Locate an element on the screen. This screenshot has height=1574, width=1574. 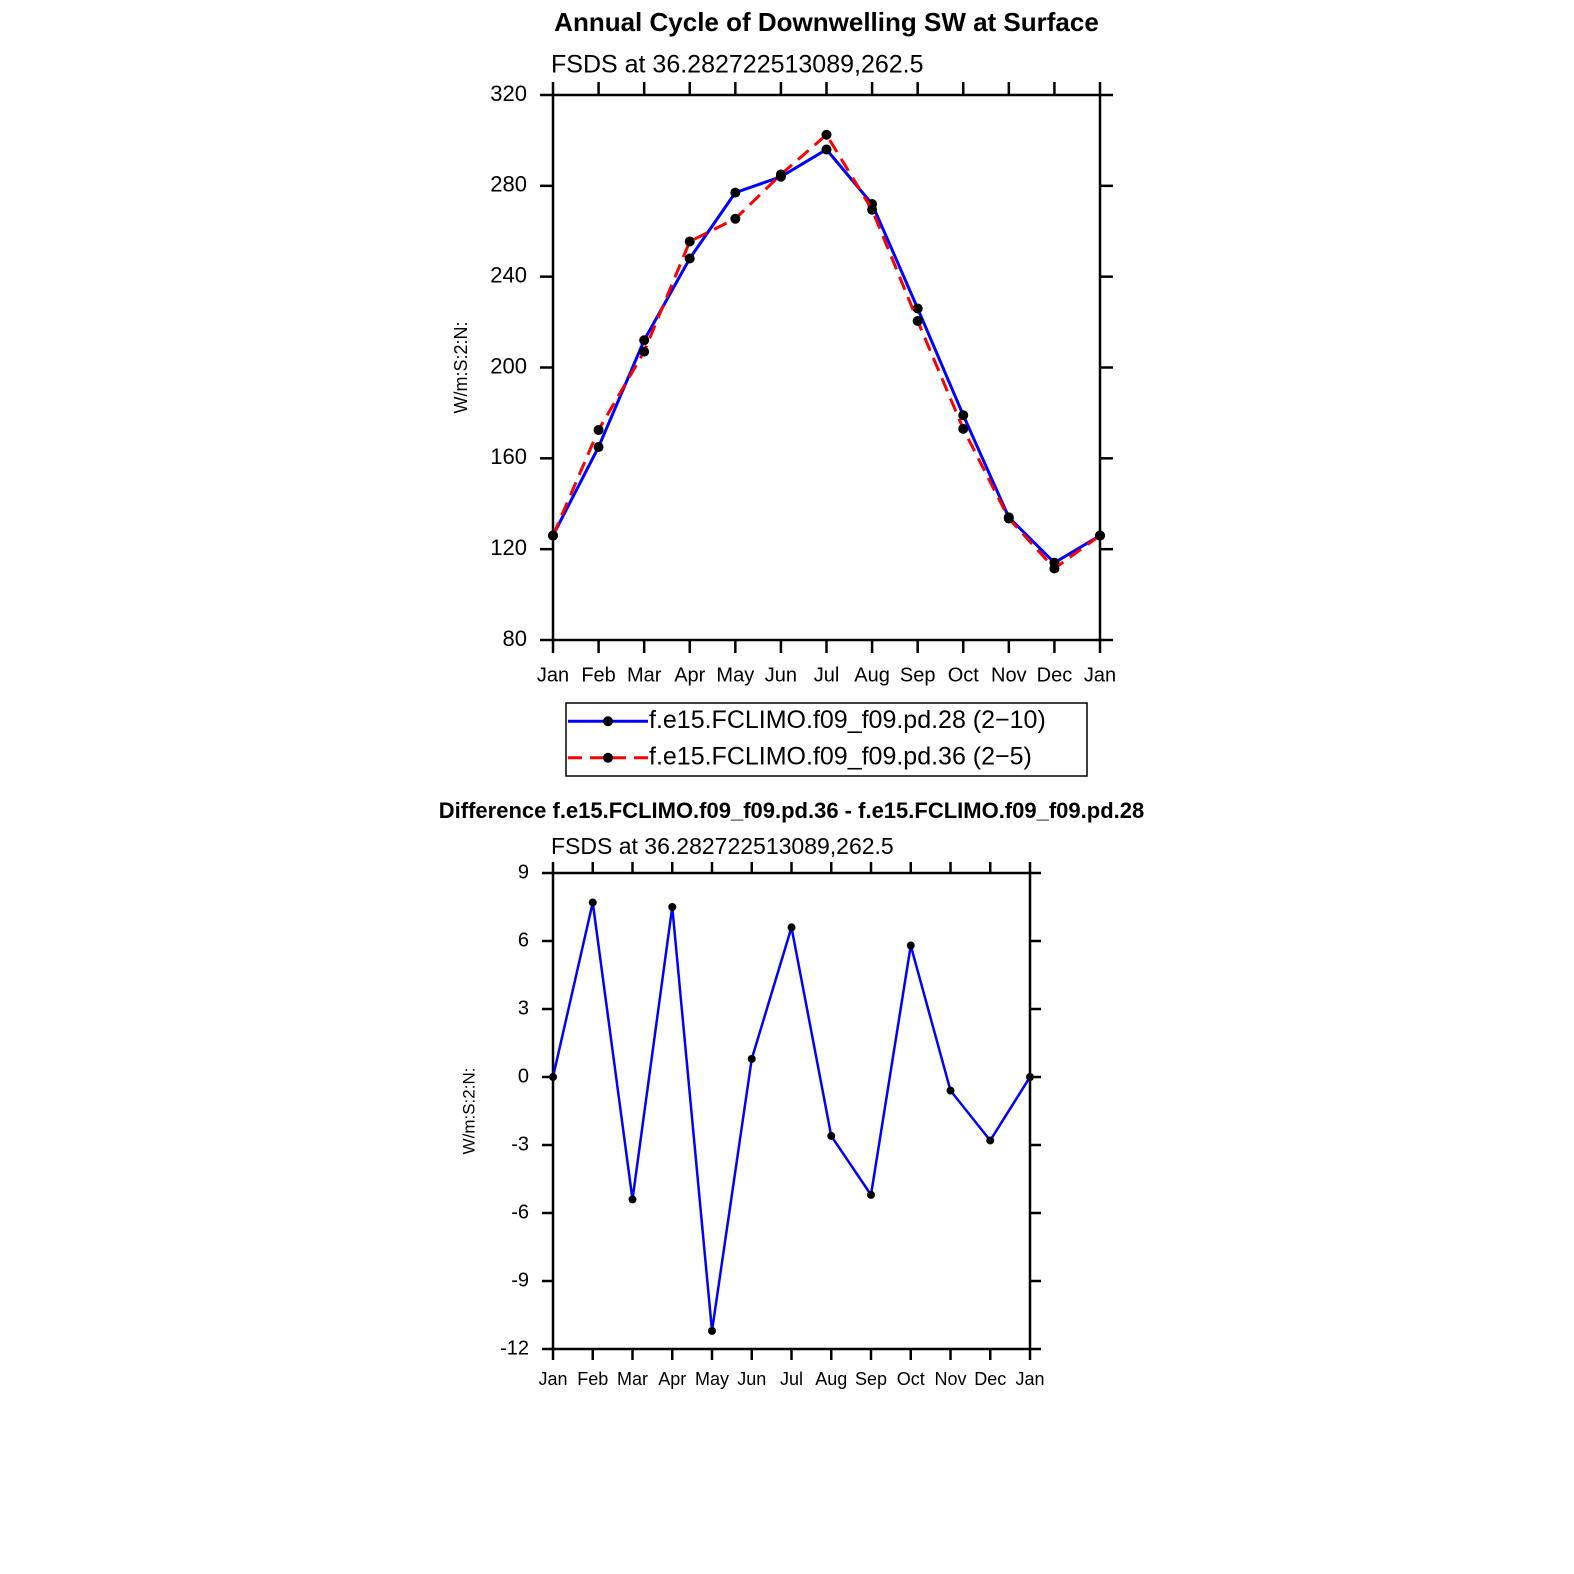
plot-frame is located at coordinates (791, 1111).